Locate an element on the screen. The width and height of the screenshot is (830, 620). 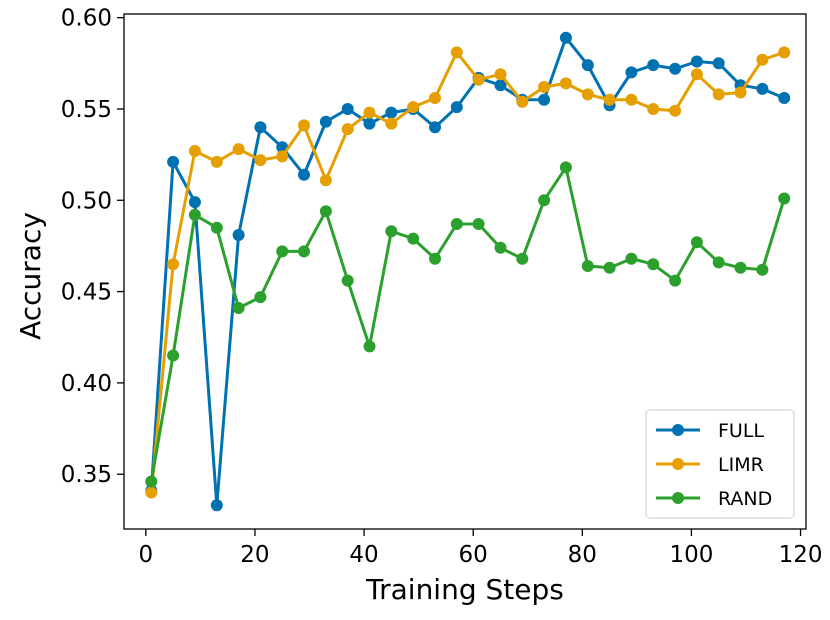
y-tick-label: 0.45 is located at coordinates (86, 293).